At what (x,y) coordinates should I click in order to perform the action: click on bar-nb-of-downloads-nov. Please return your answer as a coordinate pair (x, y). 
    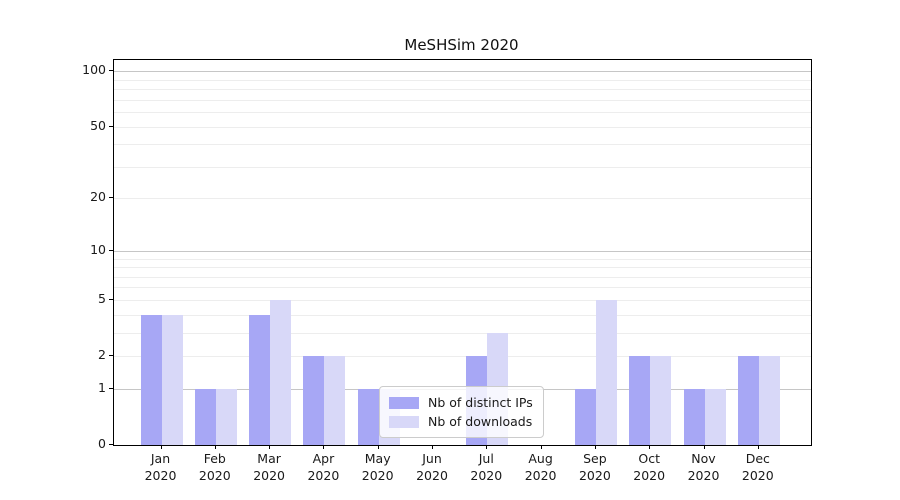
    Looking at the image, I should click on (715, 416).